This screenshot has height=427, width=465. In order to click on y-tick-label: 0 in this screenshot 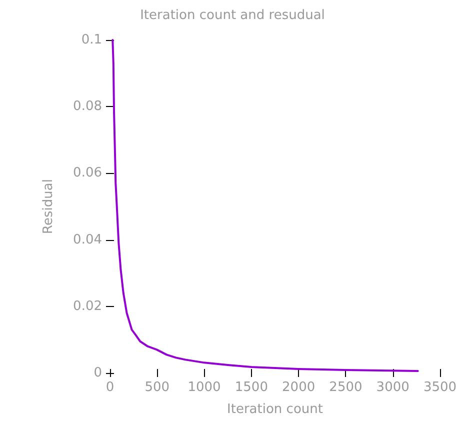, I will do `click(98, 373)`.